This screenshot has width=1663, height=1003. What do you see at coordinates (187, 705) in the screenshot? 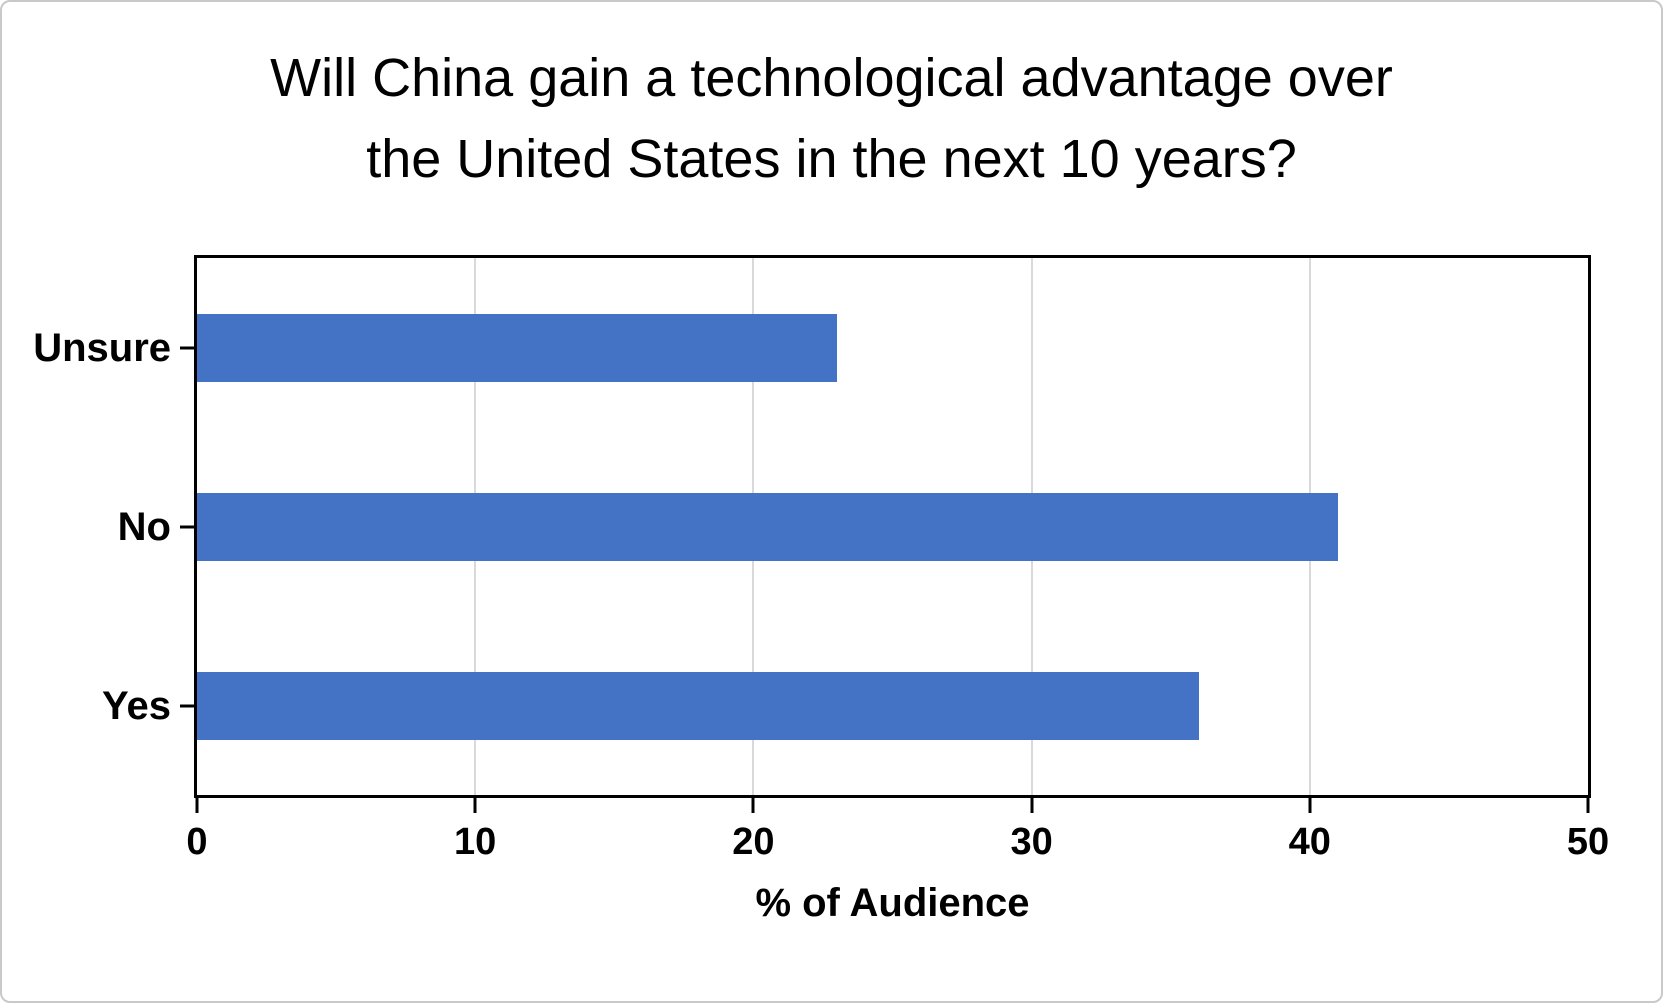
I see `y-axis-tick-yes` at bounding box center [187, 705].